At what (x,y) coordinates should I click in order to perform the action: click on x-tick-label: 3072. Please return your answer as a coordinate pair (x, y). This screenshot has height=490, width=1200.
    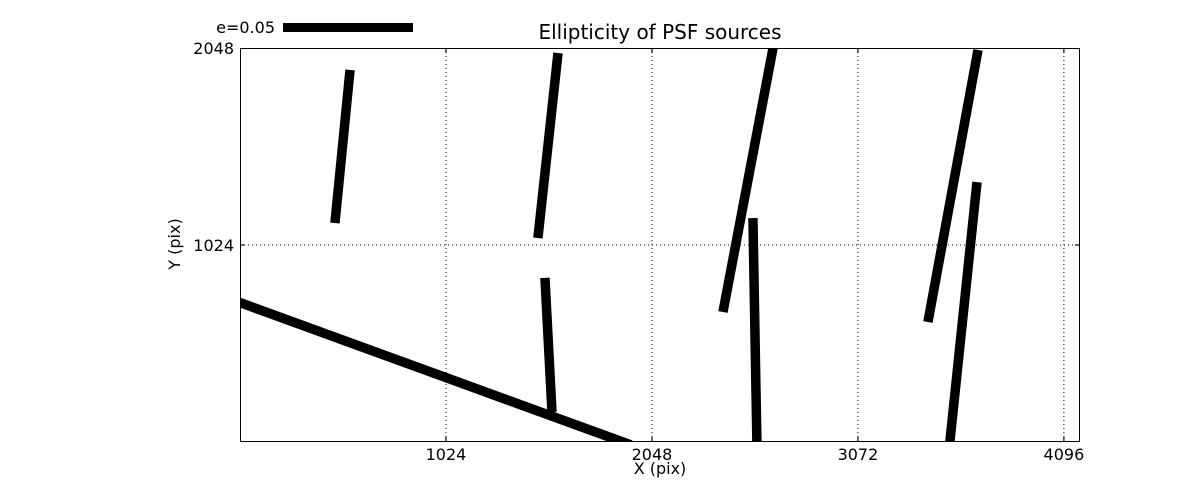
    Looking at the image, I should click on (858, 454).